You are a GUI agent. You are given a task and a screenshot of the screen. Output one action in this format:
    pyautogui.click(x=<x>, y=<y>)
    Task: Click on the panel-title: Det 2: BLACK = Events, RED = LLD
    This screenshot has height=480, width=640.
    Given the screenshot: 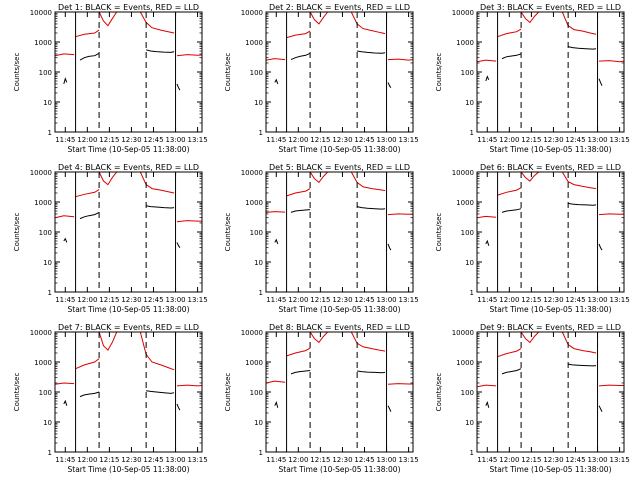 What is the action you would take?
    pyautogui.click(x=339, y=7)
    